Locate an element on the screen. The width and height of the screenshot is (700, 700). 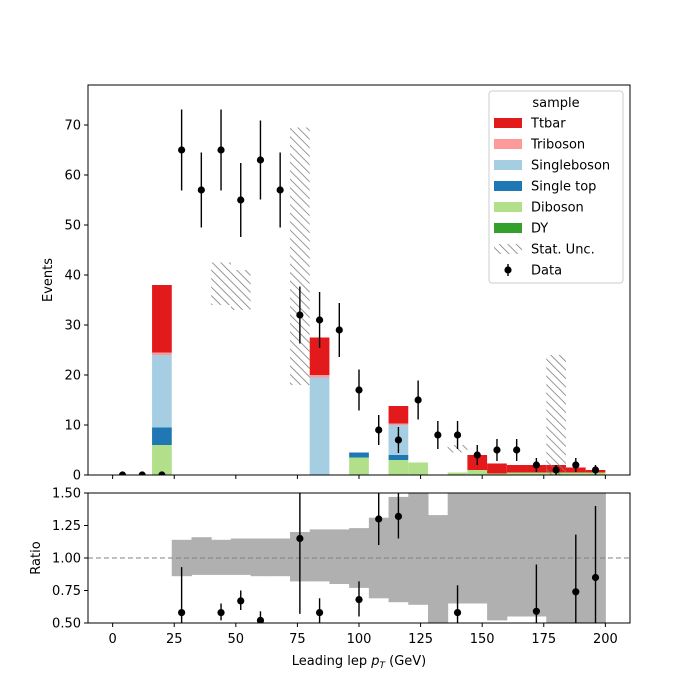
legend-box is located at coordinates (556, 187).